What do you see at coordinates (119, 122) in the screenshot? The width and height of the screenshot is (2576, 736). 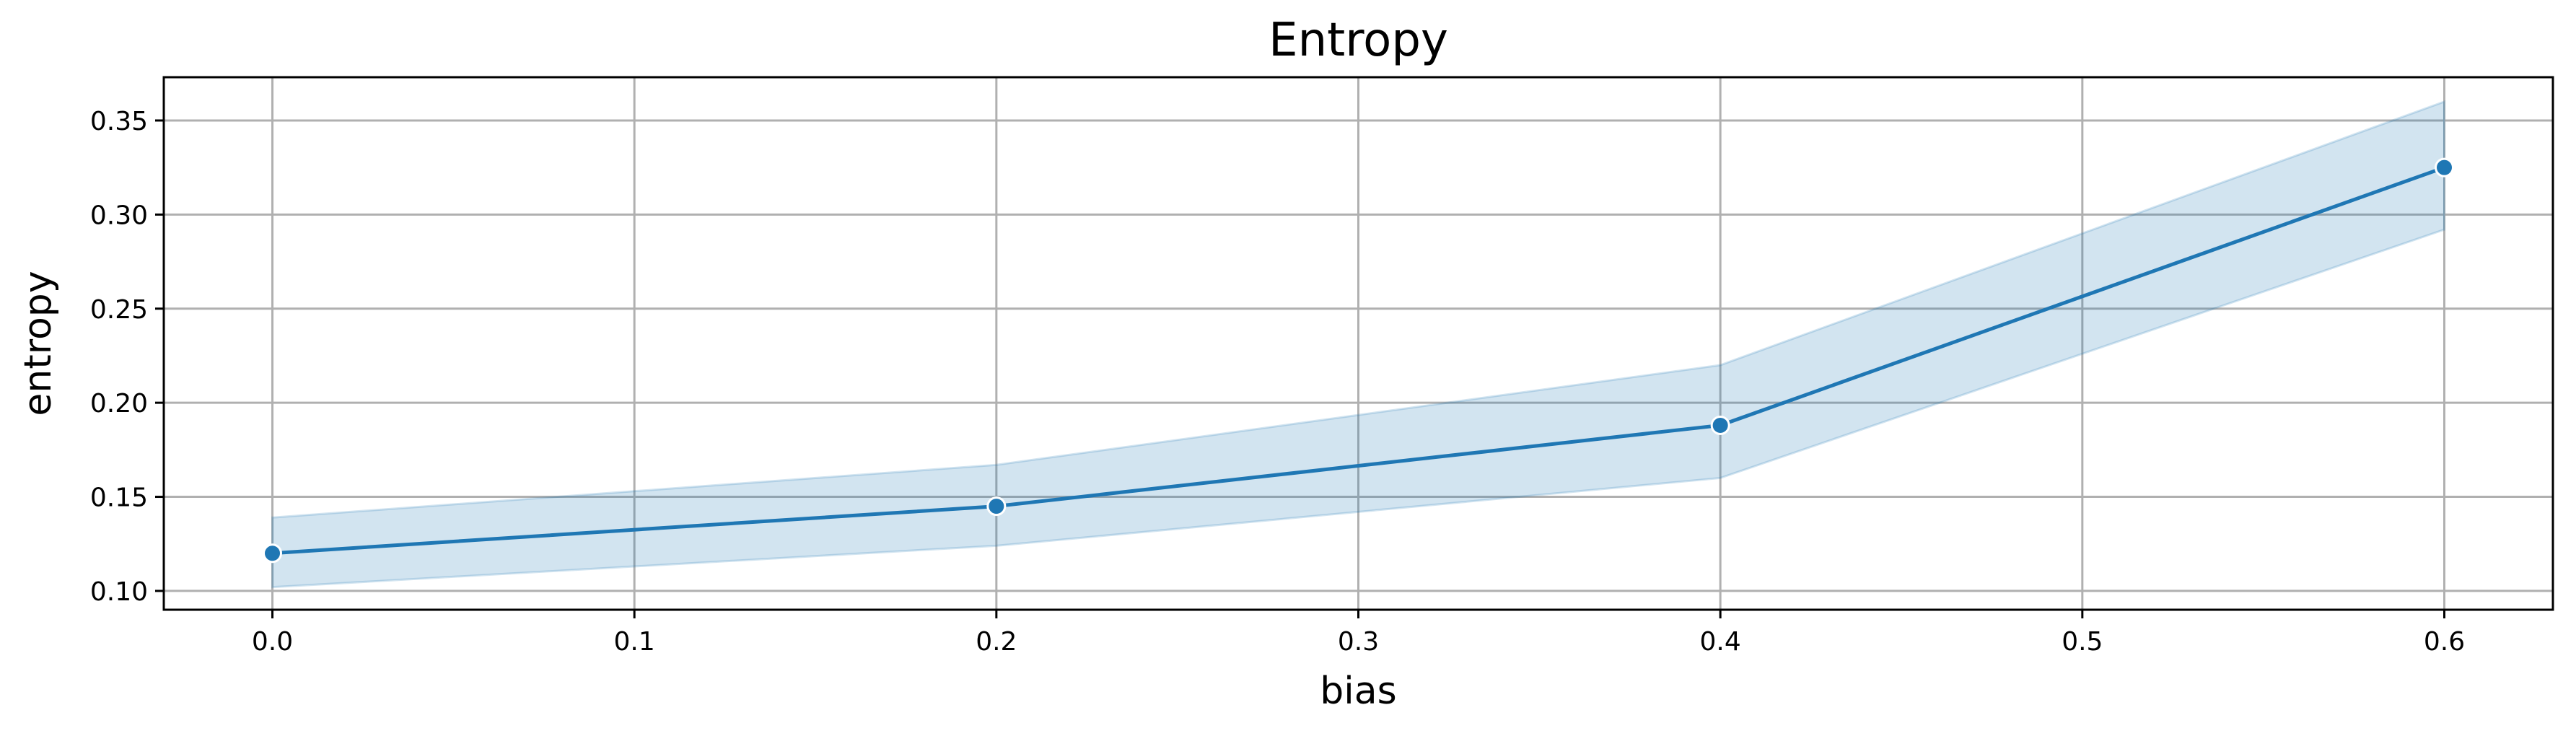 I see `y-tick-label: 0.35` at bounding box center [119, 122].